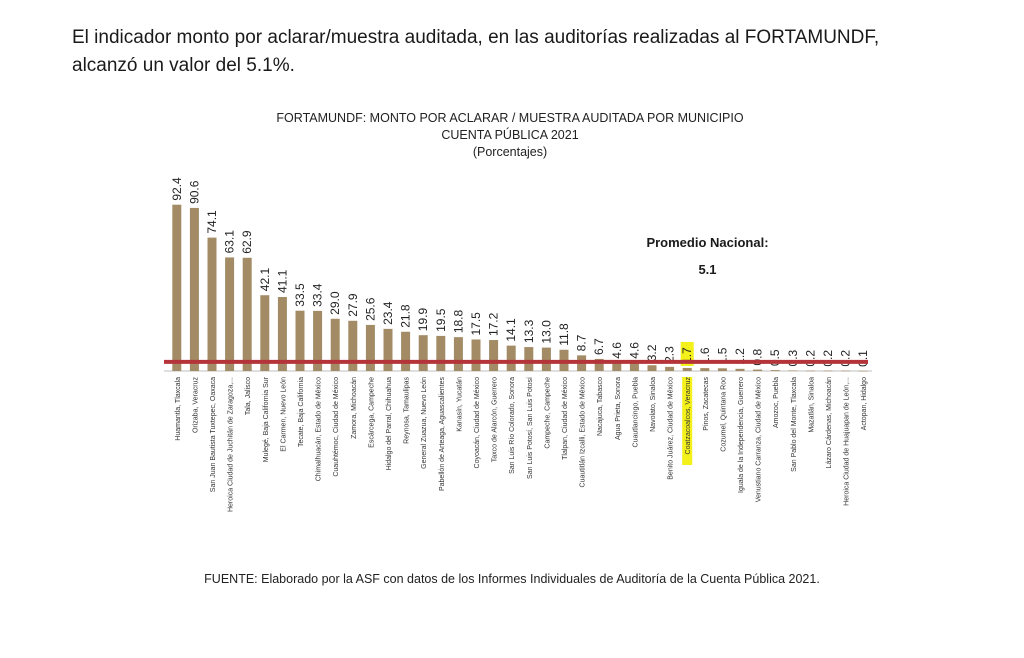  I want to click on tick-label: Huamantla, Tlaxcala, so click(178, 409).